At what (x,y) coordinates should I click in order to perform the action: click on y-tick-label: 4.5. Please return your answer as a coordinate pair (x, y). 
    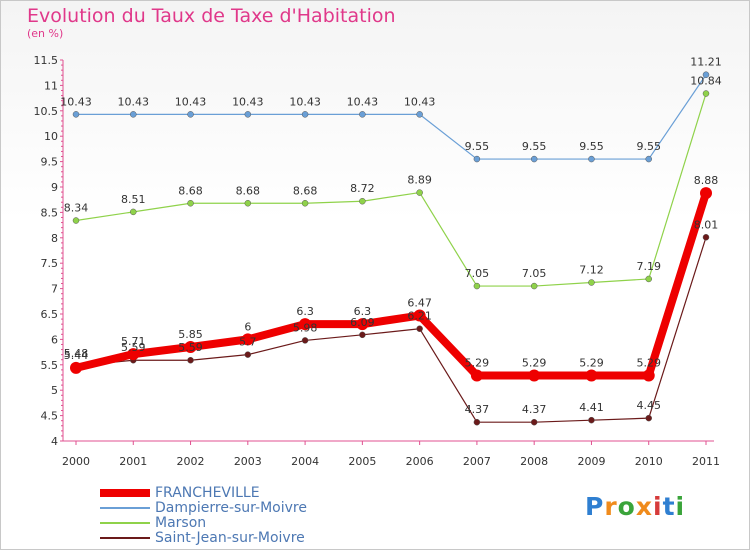
    Looking at the image, I should click on (50, 416).